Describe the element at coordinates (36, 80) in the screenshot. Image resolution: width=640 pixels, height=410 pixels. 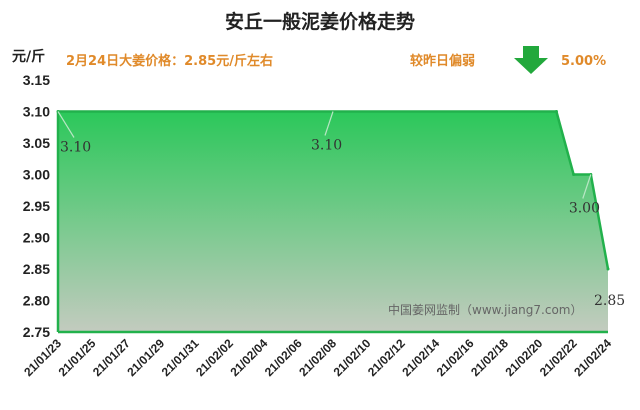
I see `y-tick-label: 3.15` at that location.